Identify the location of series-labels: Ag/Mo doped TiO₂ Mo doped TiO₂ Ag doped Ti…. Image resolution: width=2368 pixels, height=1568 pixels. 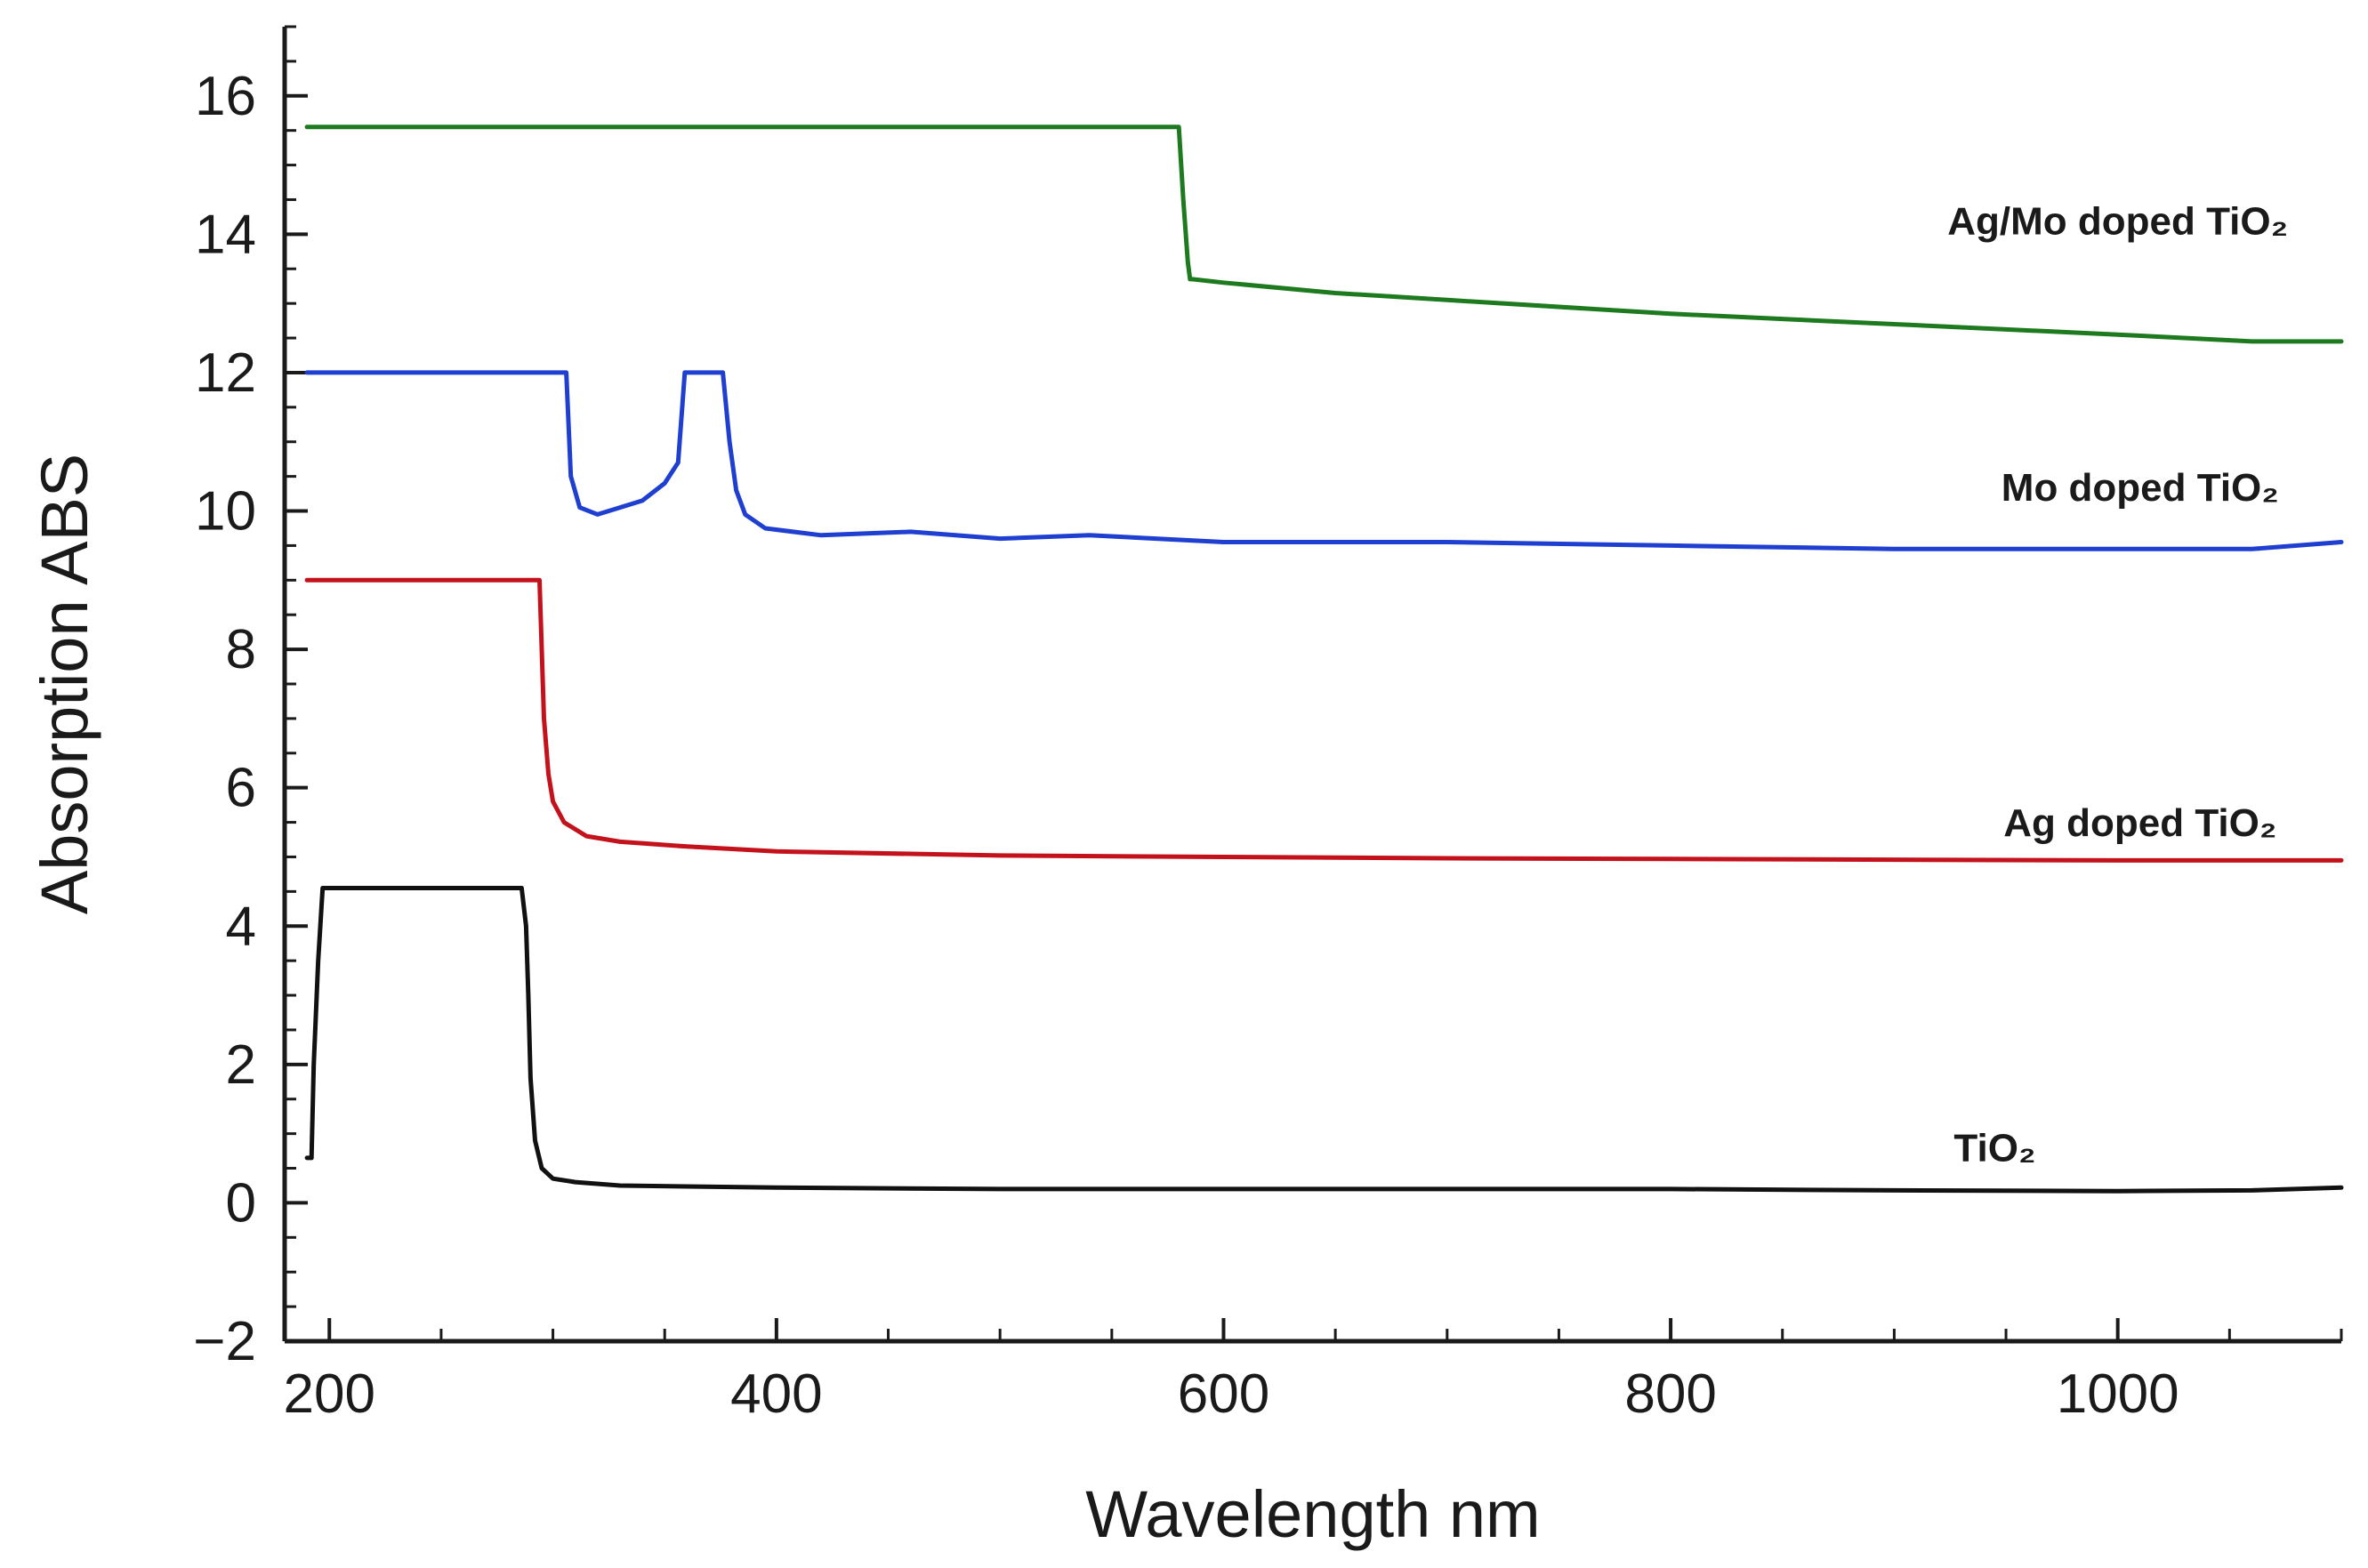
(2118, 684).